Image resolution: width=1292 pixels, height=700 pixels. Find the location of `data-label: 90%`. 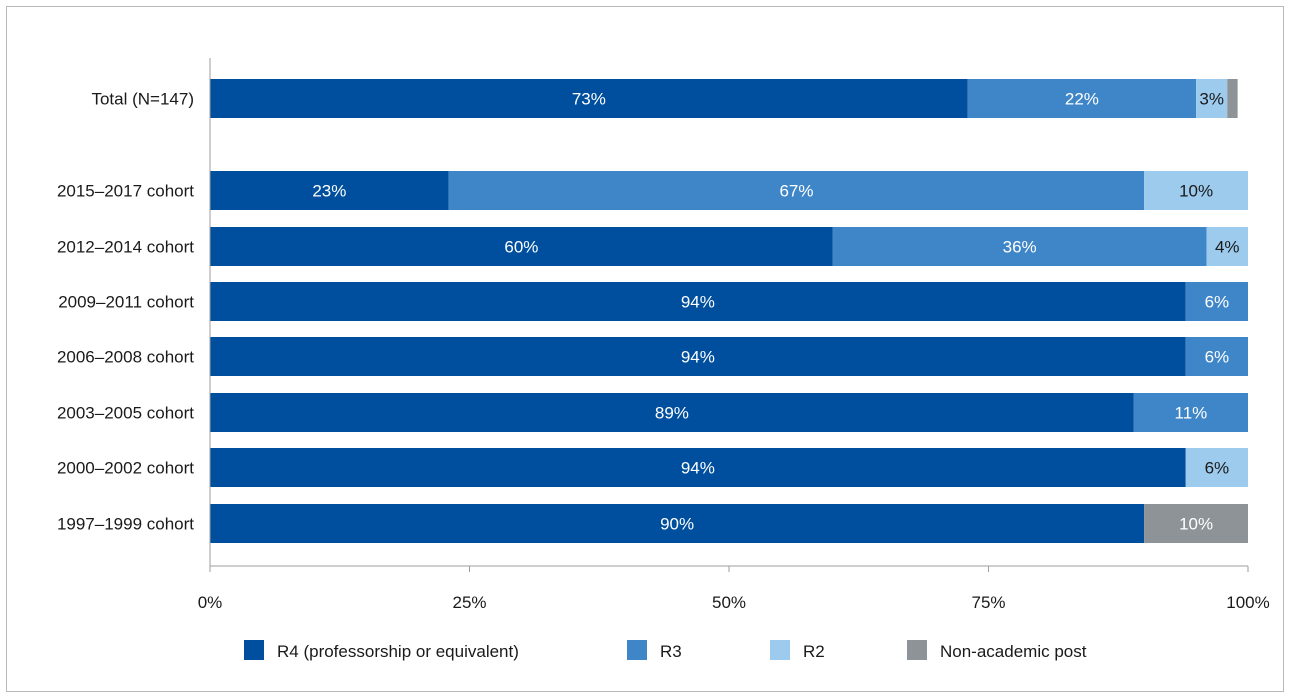

data-label: 90% is located at coordinates (677, 524).